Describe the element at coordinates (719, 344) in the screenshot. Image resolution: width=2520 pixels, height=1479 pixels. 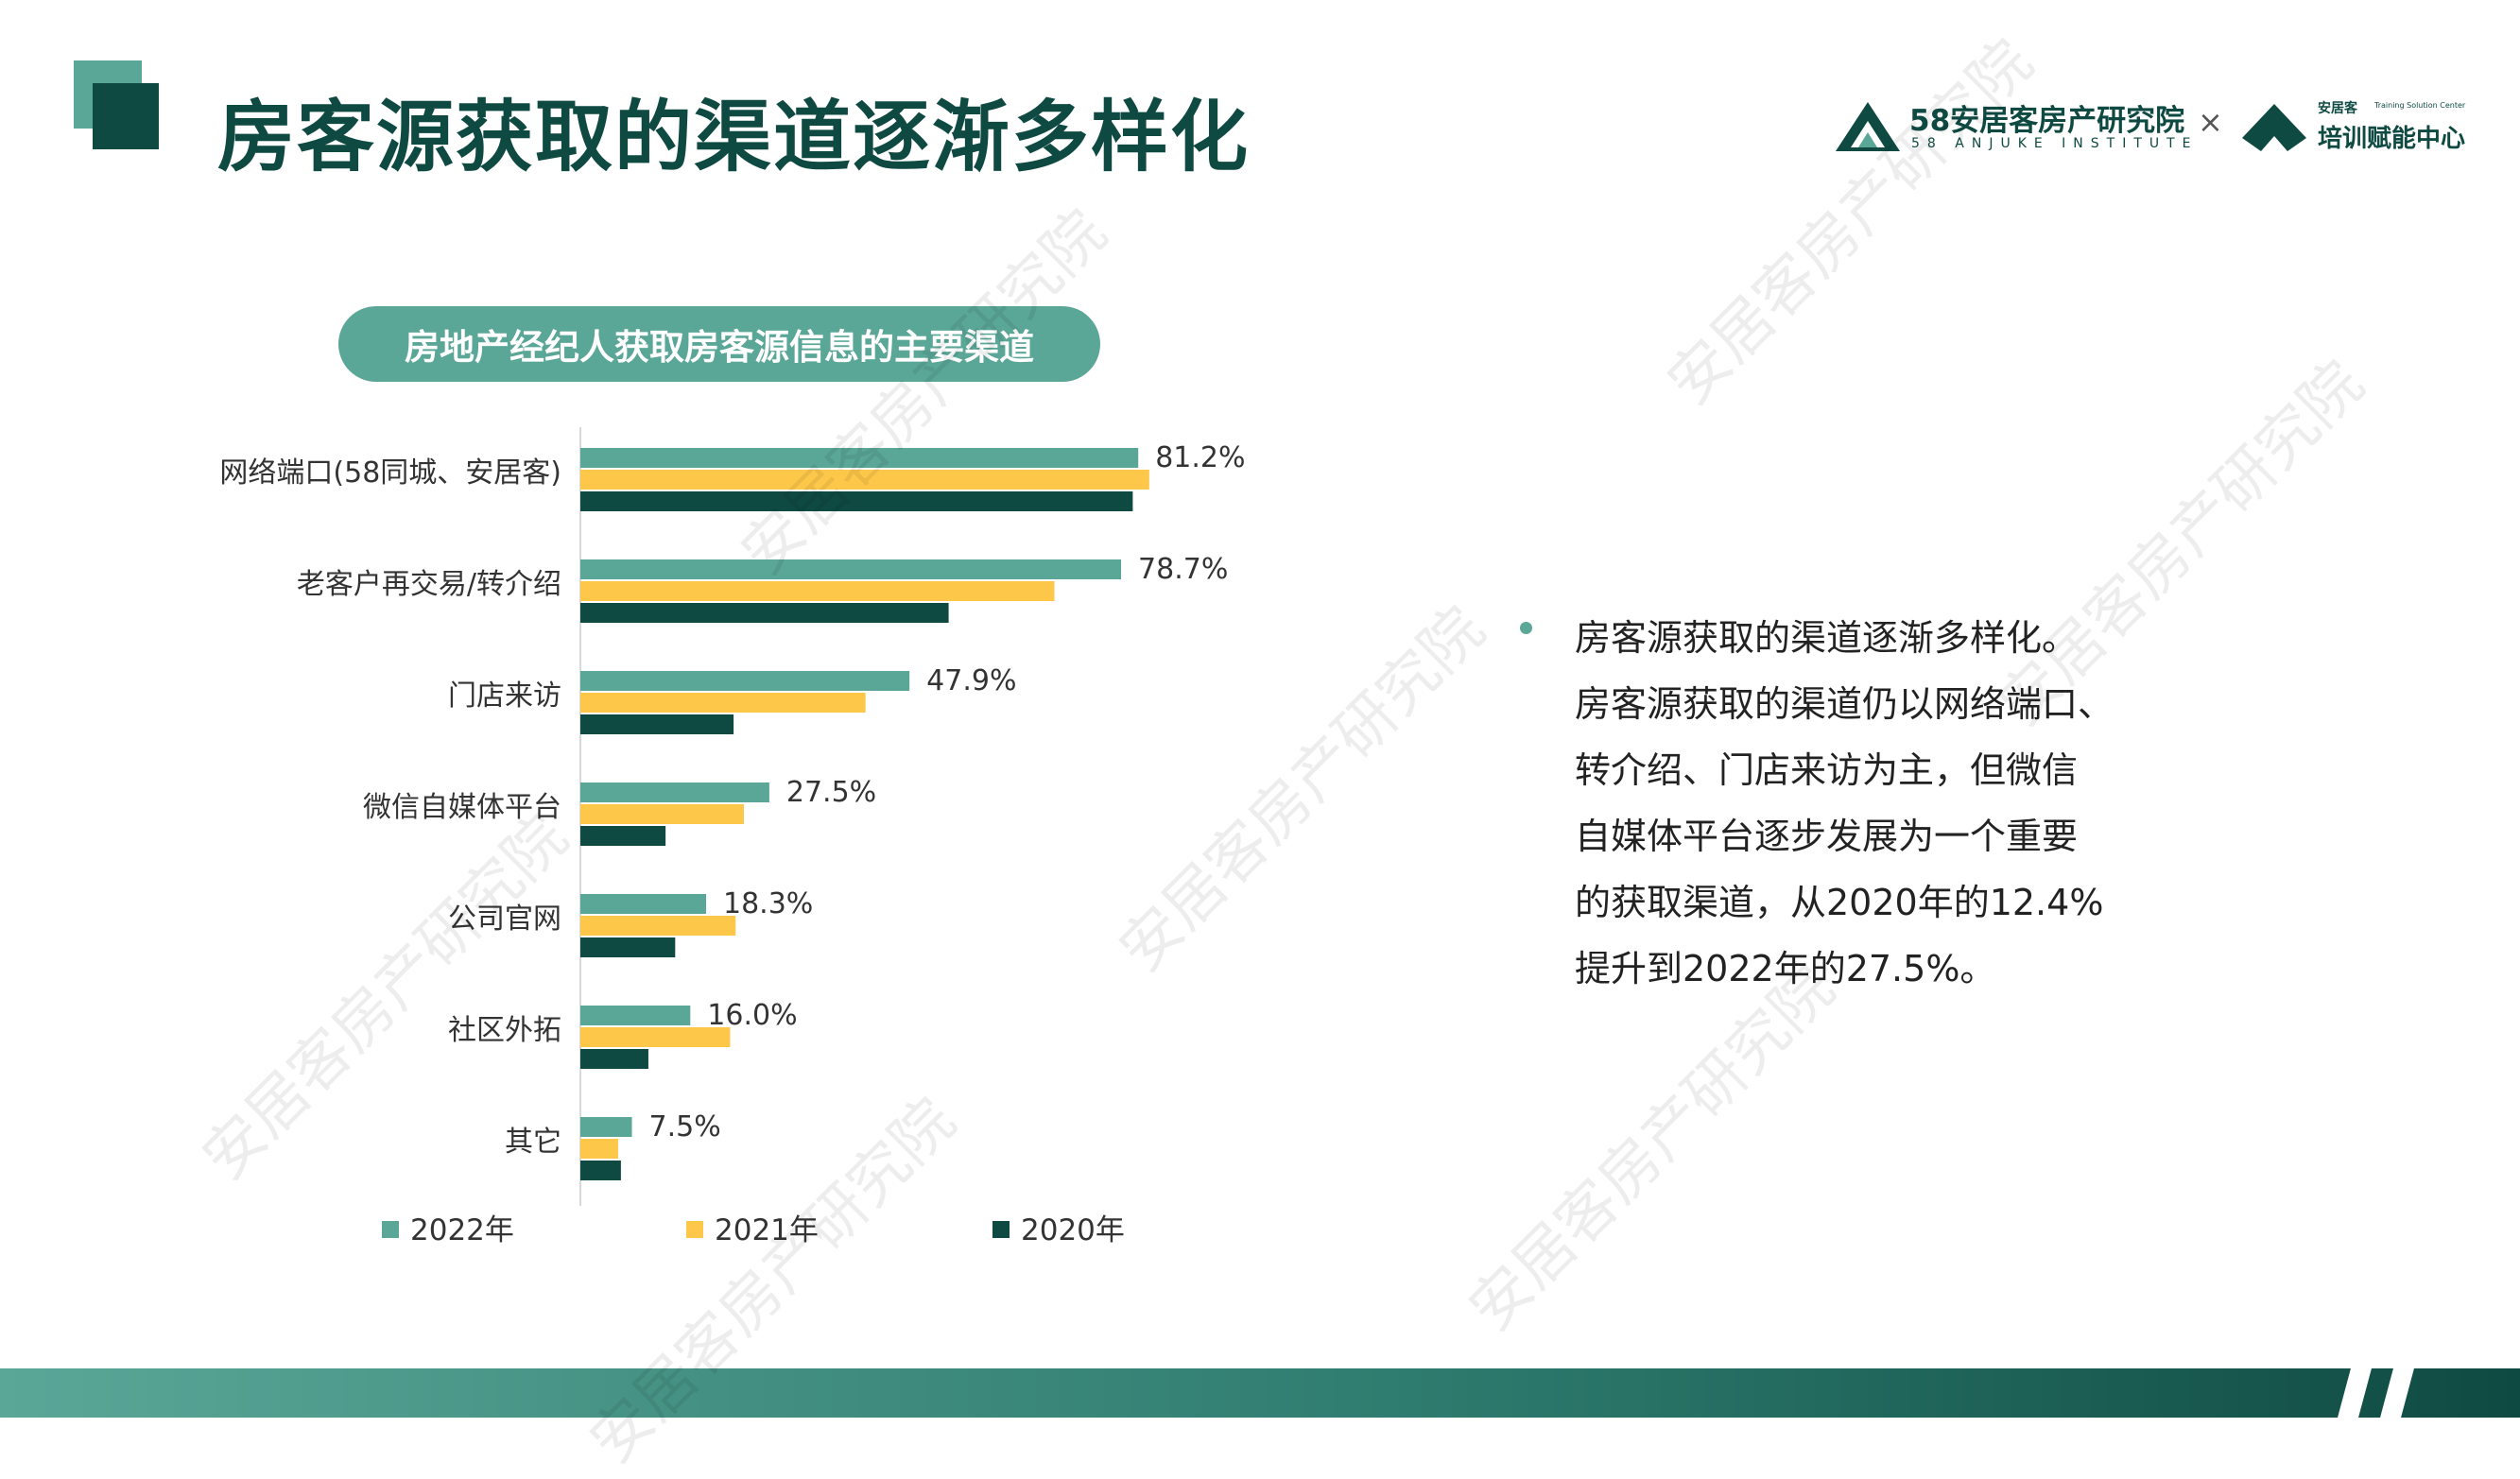
I see `chart-title: 房地产经纪人获取房客源信息的主要渠道` at that location.